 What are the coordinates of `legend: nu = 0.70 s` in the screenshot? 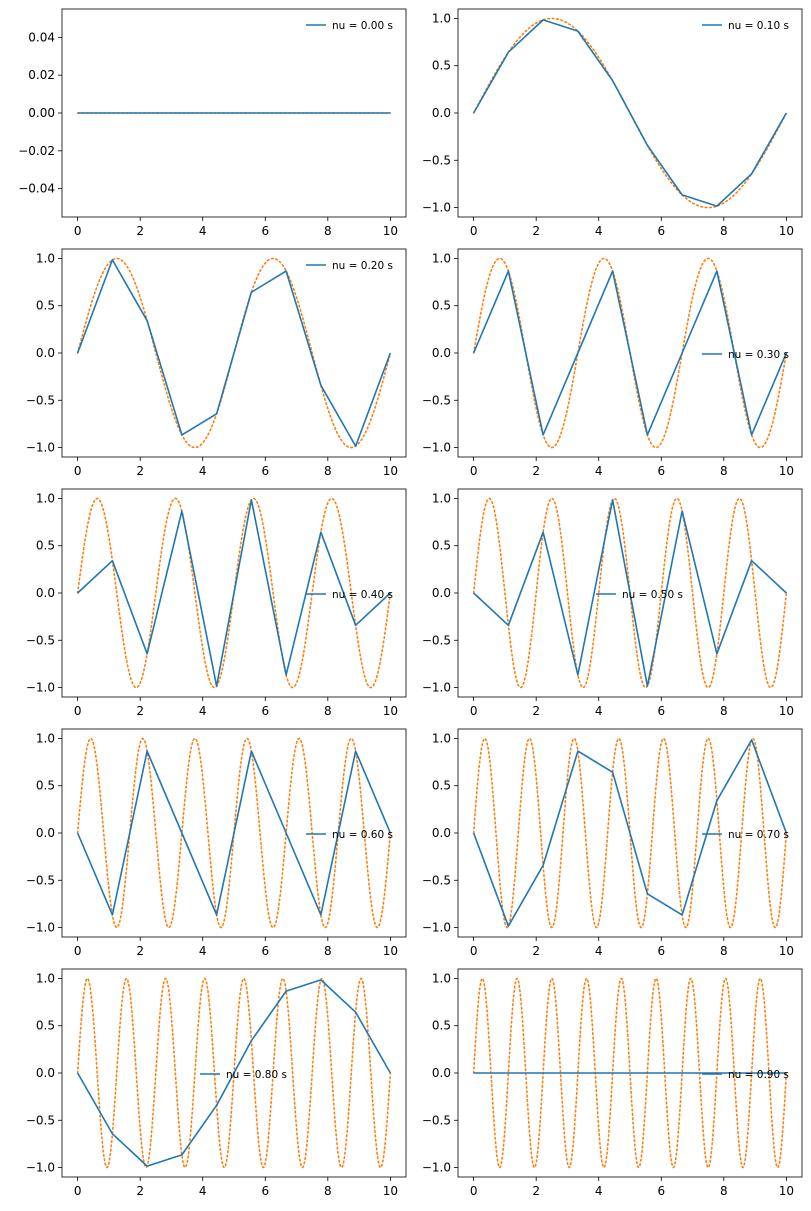 It's located at (745, 835).